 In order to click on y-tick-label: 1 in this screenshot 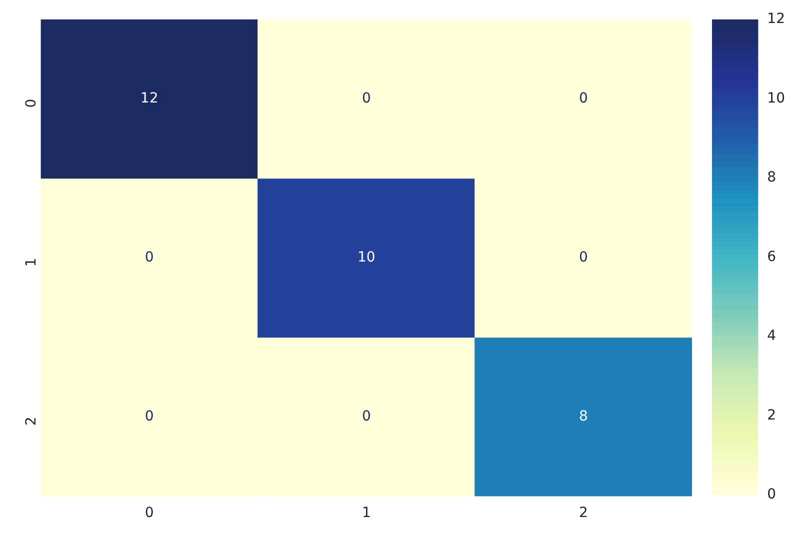, I will do `click(31, 262)`.